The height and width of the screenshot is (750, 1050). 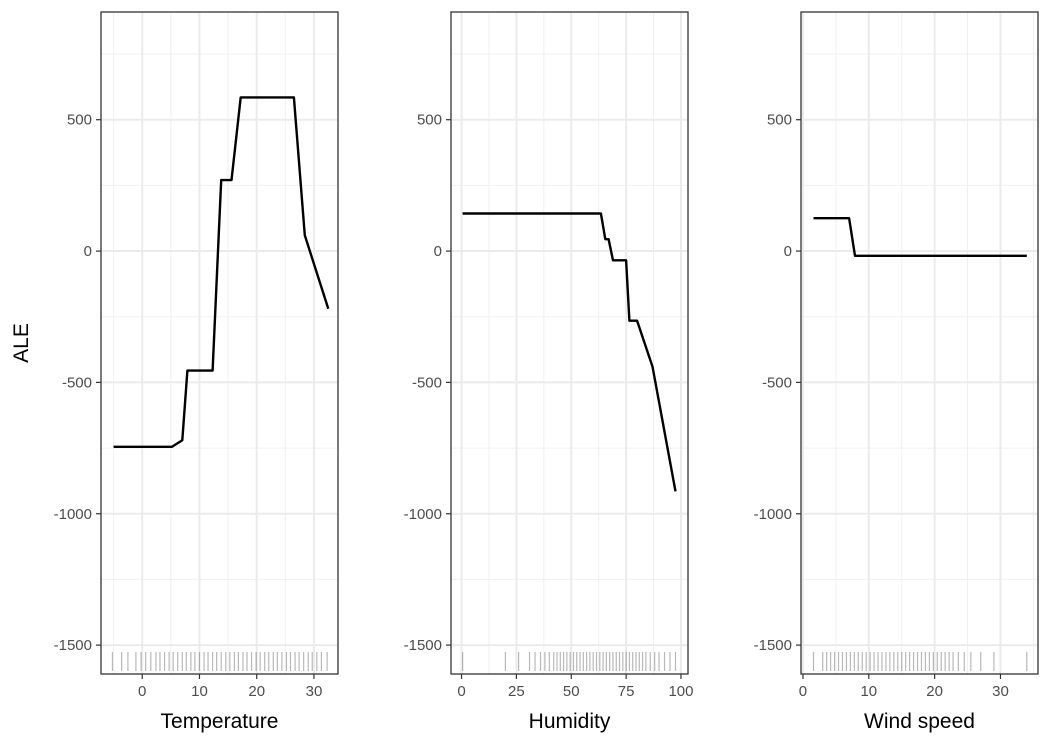 What do you see at coordinates (919, 721) in the screenshot?
I see `x-axis-title: Wind speed` at bounding box center [919, 721].